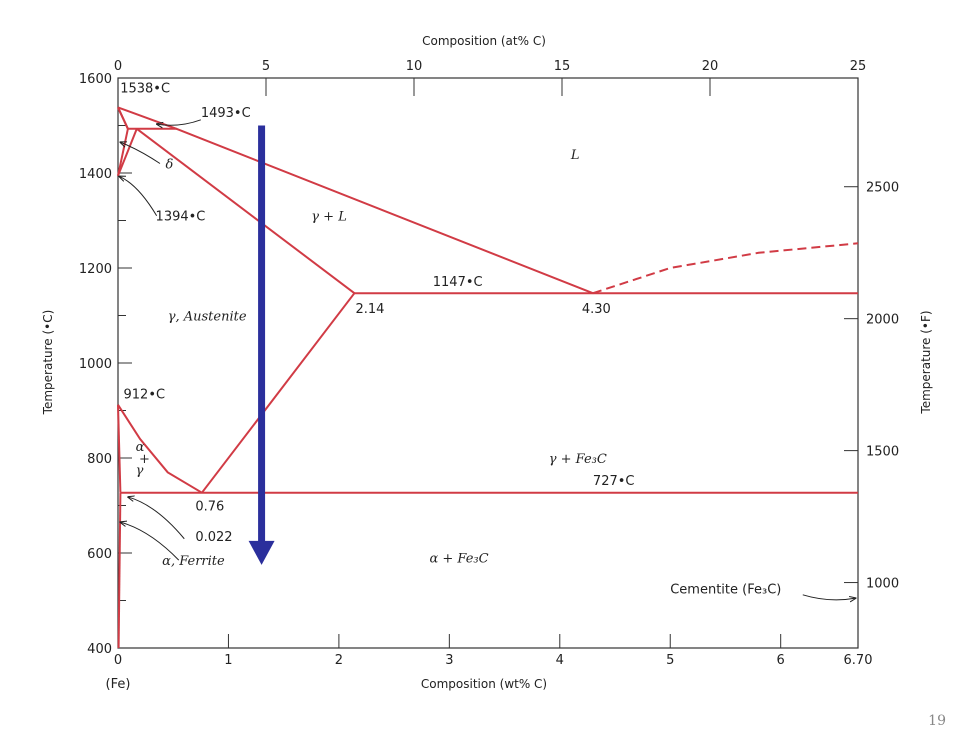 This screenshot has width=960, height=739. I want to click on y-tick-label: 400, so click(99, 649).